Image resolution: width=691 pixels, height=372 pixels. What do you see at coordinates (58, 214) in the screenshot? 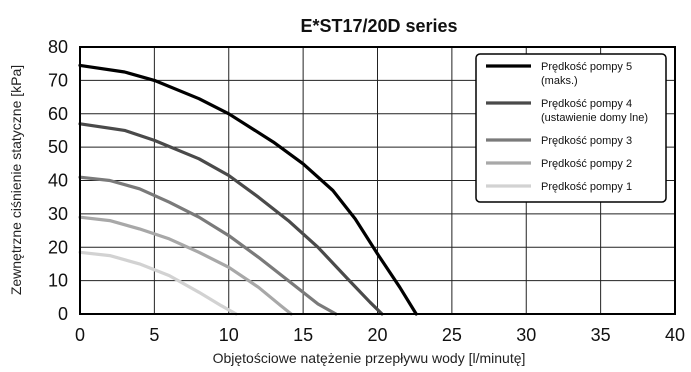
I see `y-tick-label: 30` at bounding box center [58, 214].